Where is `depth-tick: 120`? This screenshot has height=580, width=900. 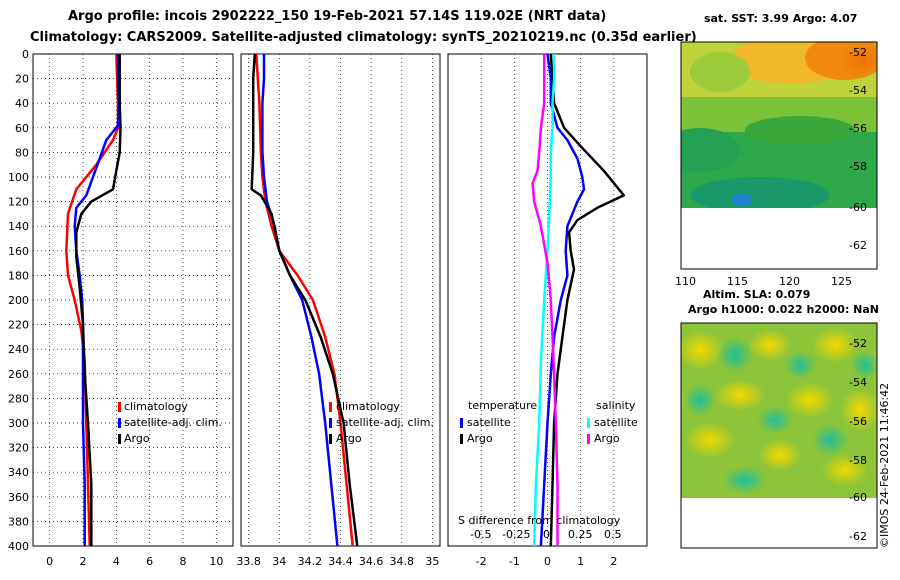
depth-tick: 120 is located at coordinates (18, 202).